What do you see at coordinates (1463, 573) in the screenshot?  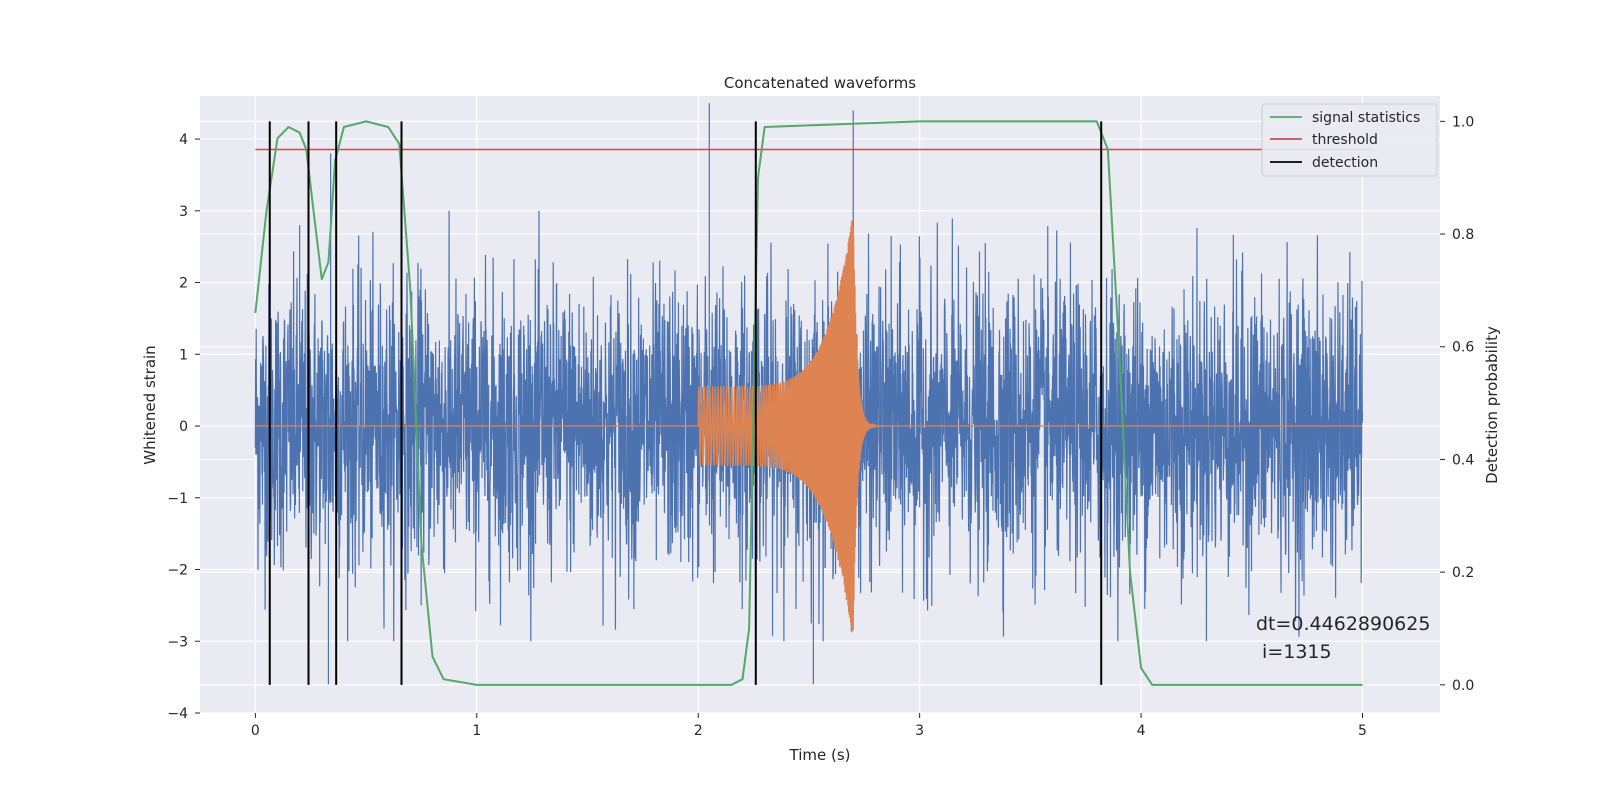 I see `y2-tick-label: 0.2` at bounding box center [1463, 573].